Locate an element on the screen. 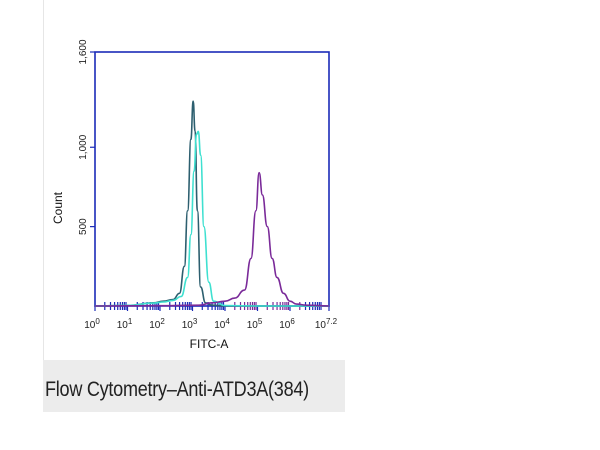 The height and width of the screenshot is (450, 600). figure-subcaption is located at coordinates (165, 409).